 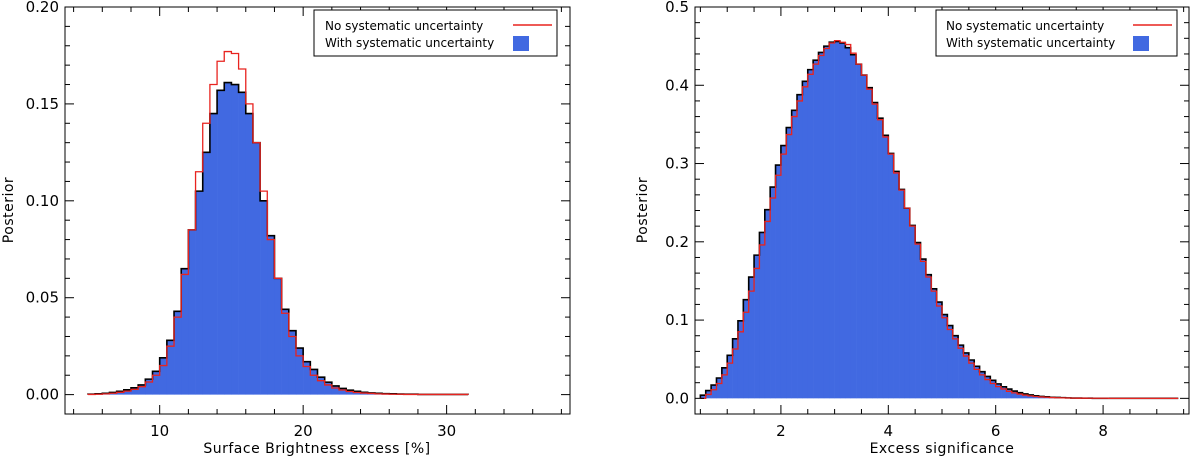 I want to click on x-tick-label: 20, so click(x=303, y=431).